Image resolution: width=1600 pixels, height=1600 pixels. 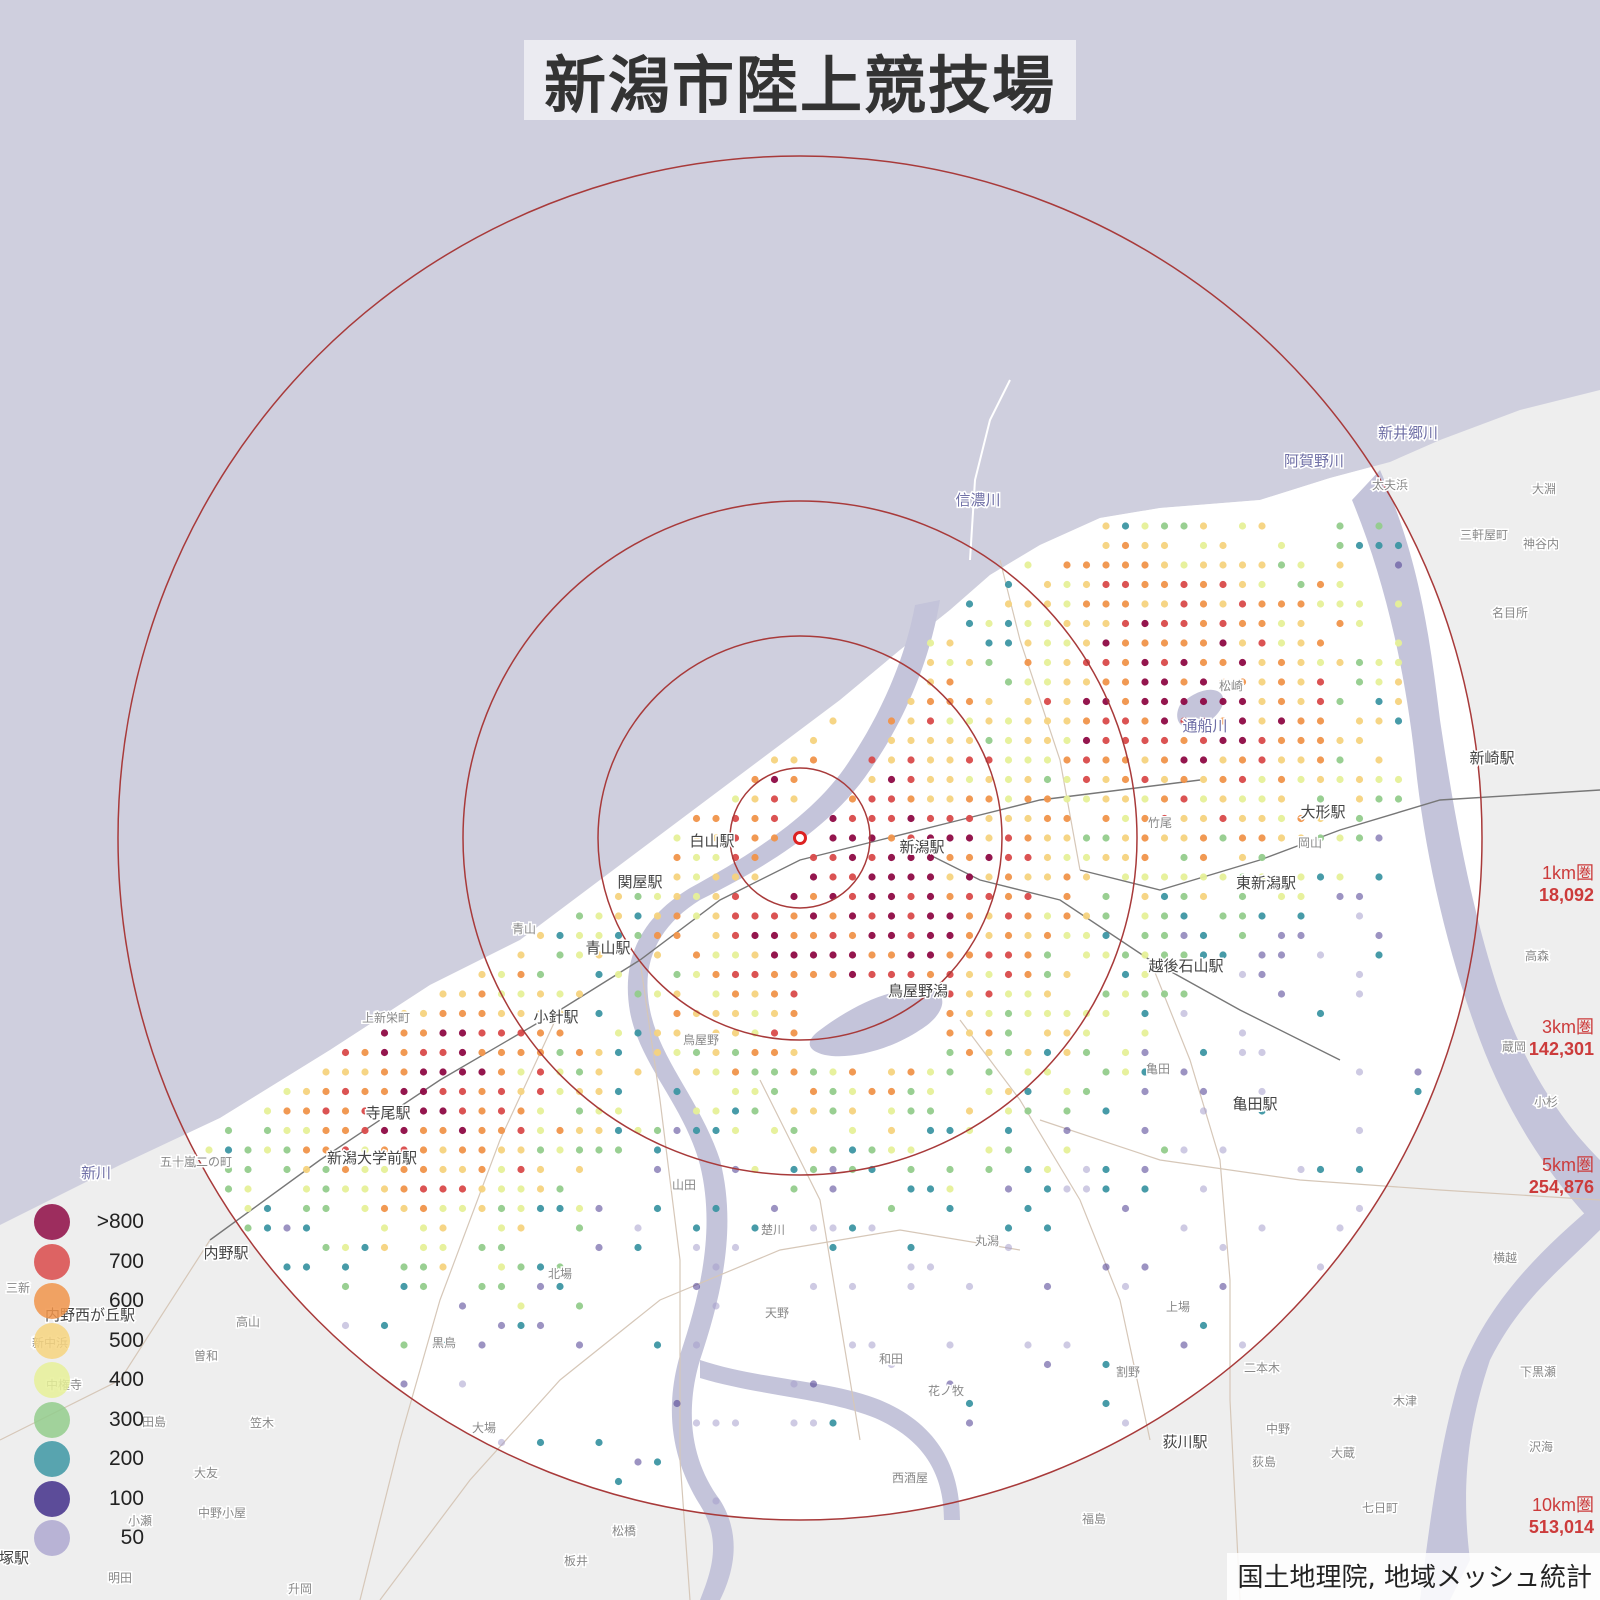 I want to click on legend-item: >800, so click(x=89, y=1222).